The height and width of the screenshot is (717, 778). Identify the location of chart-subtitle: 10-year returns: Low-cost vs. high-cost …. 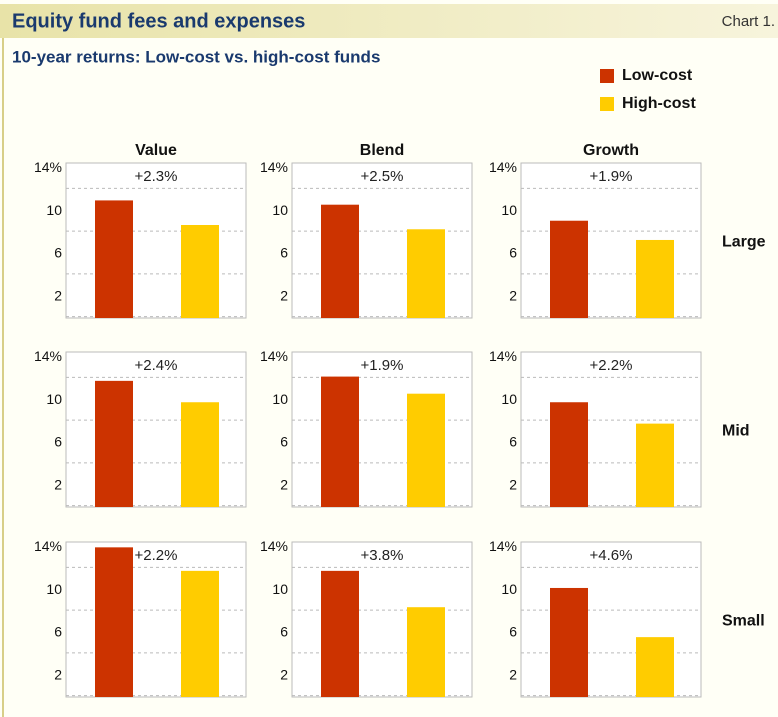
(196, 56).